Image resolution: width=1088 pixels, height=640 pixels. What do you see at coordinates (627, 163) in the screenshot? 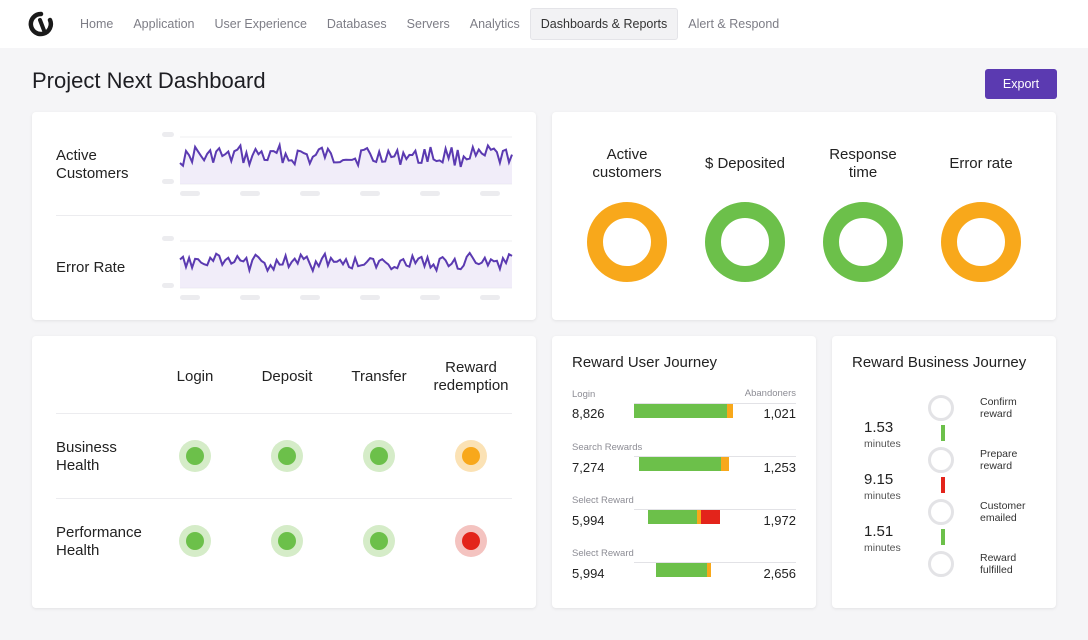
I see `ring-label-active-customers: Active customers` at bounding box center [627, 163].